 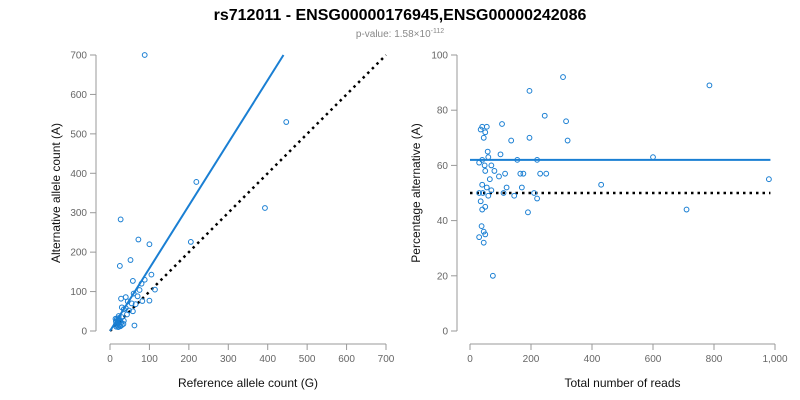 What do you see at coordinates (346, 359) in the screenshot?
I see `left-x-tick-label: 600` at bounding box center [346, 359].